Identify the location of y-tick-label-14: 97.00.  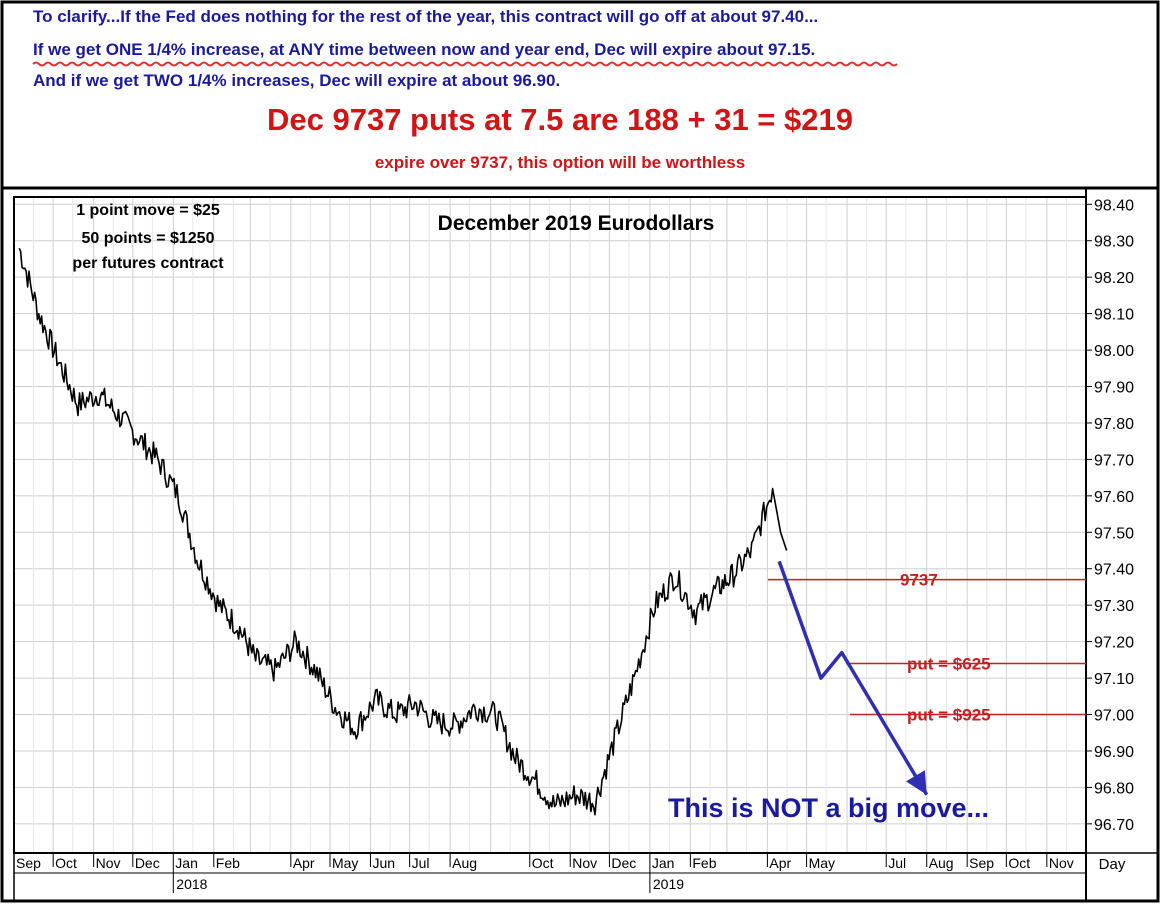
(1114, 716).